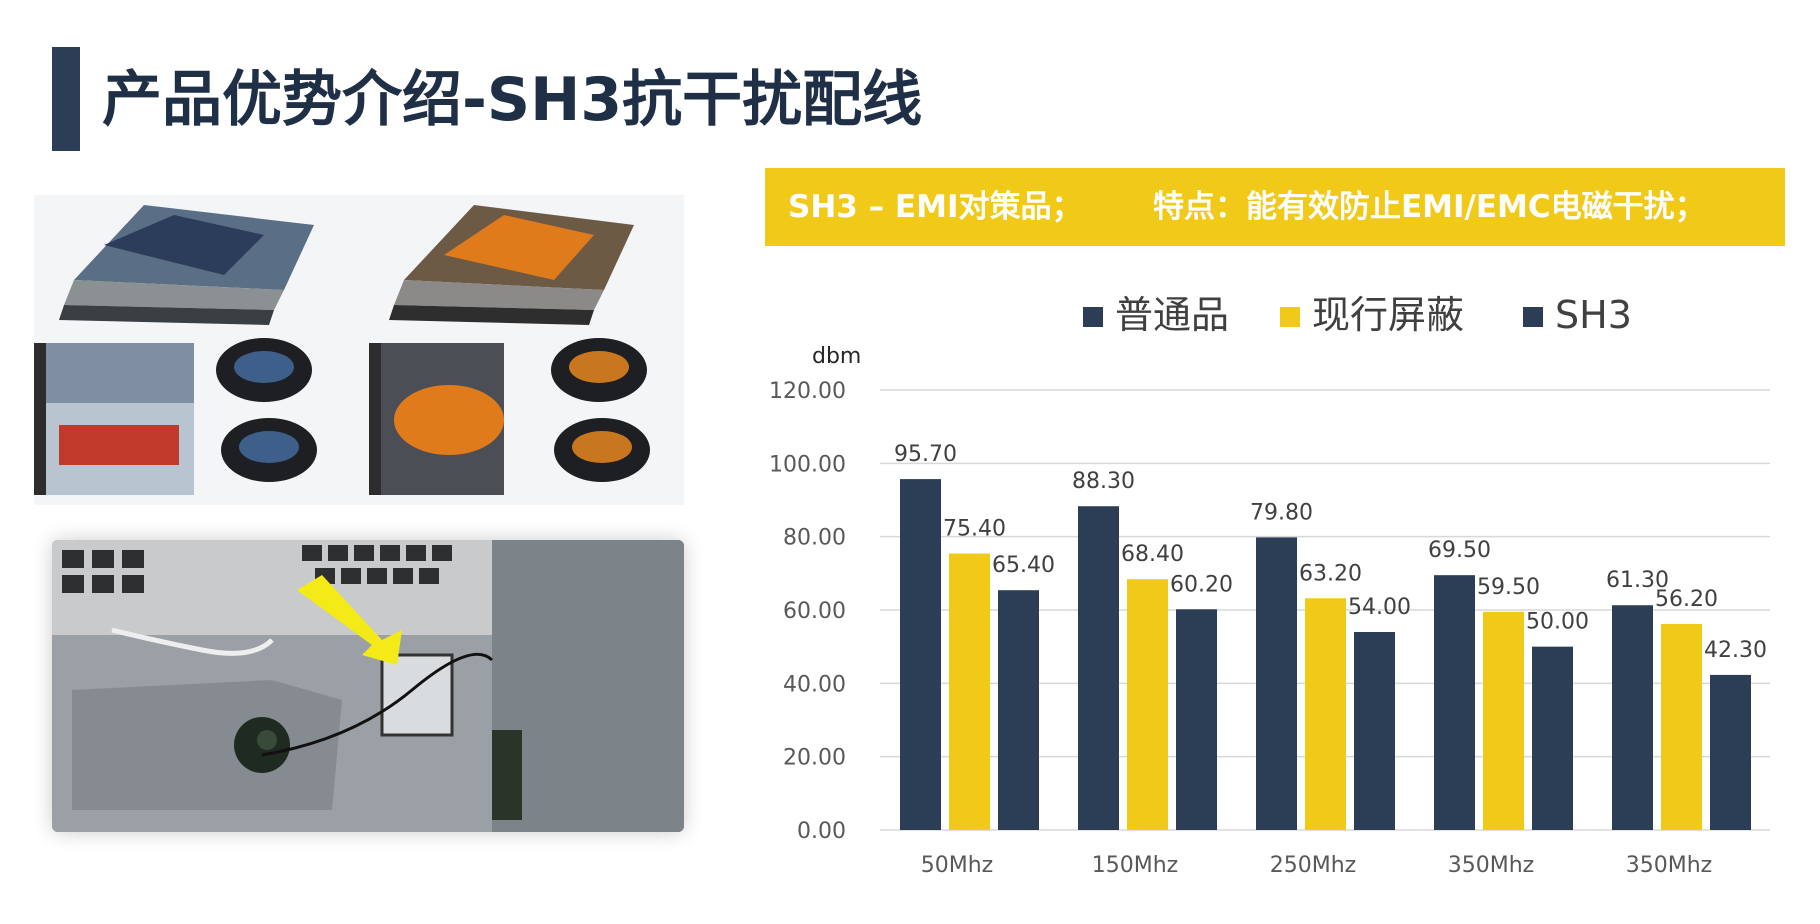 The height and width of the screenshot is (924, 1820). Describe the element at coordinates (974, 529) in the screenshot. I see `data-label: 75.40` at that location.